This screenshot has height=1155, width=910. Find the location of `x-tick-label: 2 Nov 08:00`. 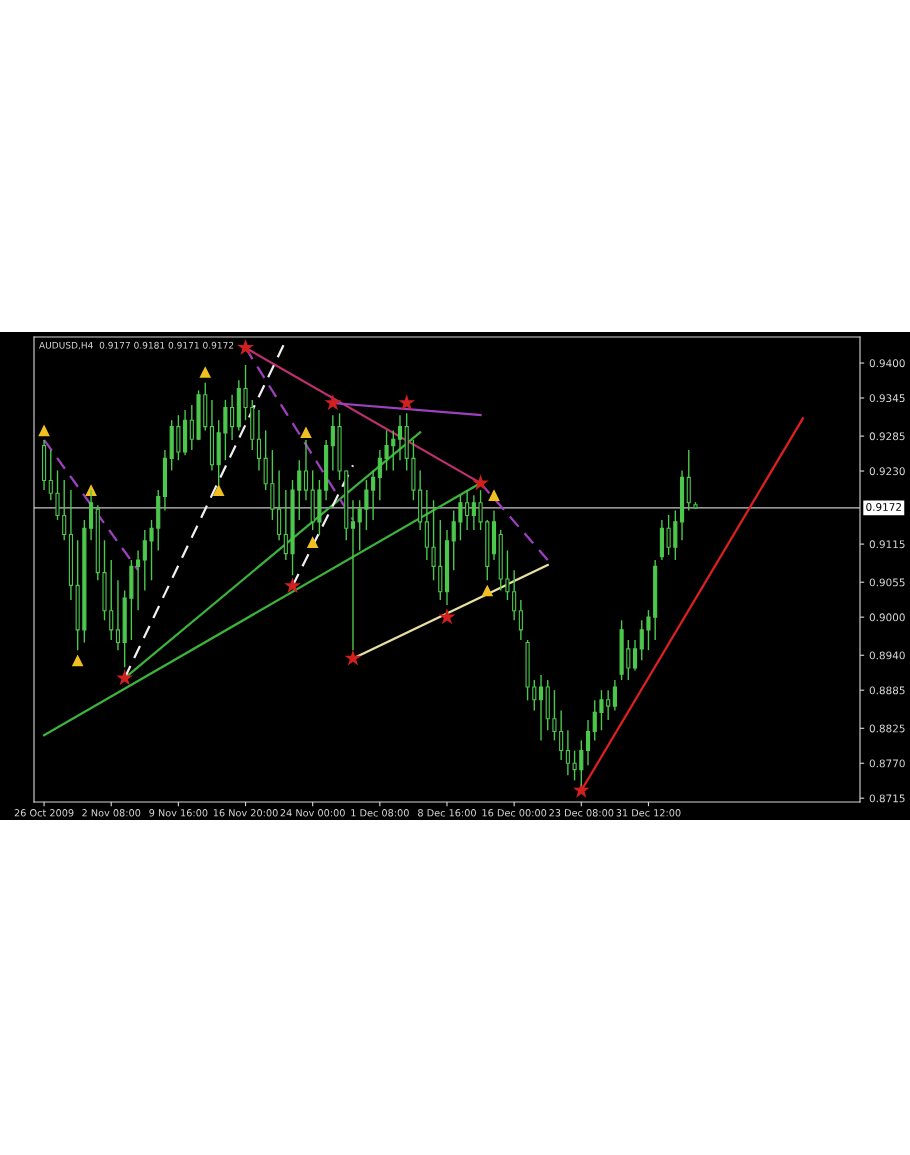

x-tick-label: 2 Nov 08:00 is located at coordinates (111, 813).